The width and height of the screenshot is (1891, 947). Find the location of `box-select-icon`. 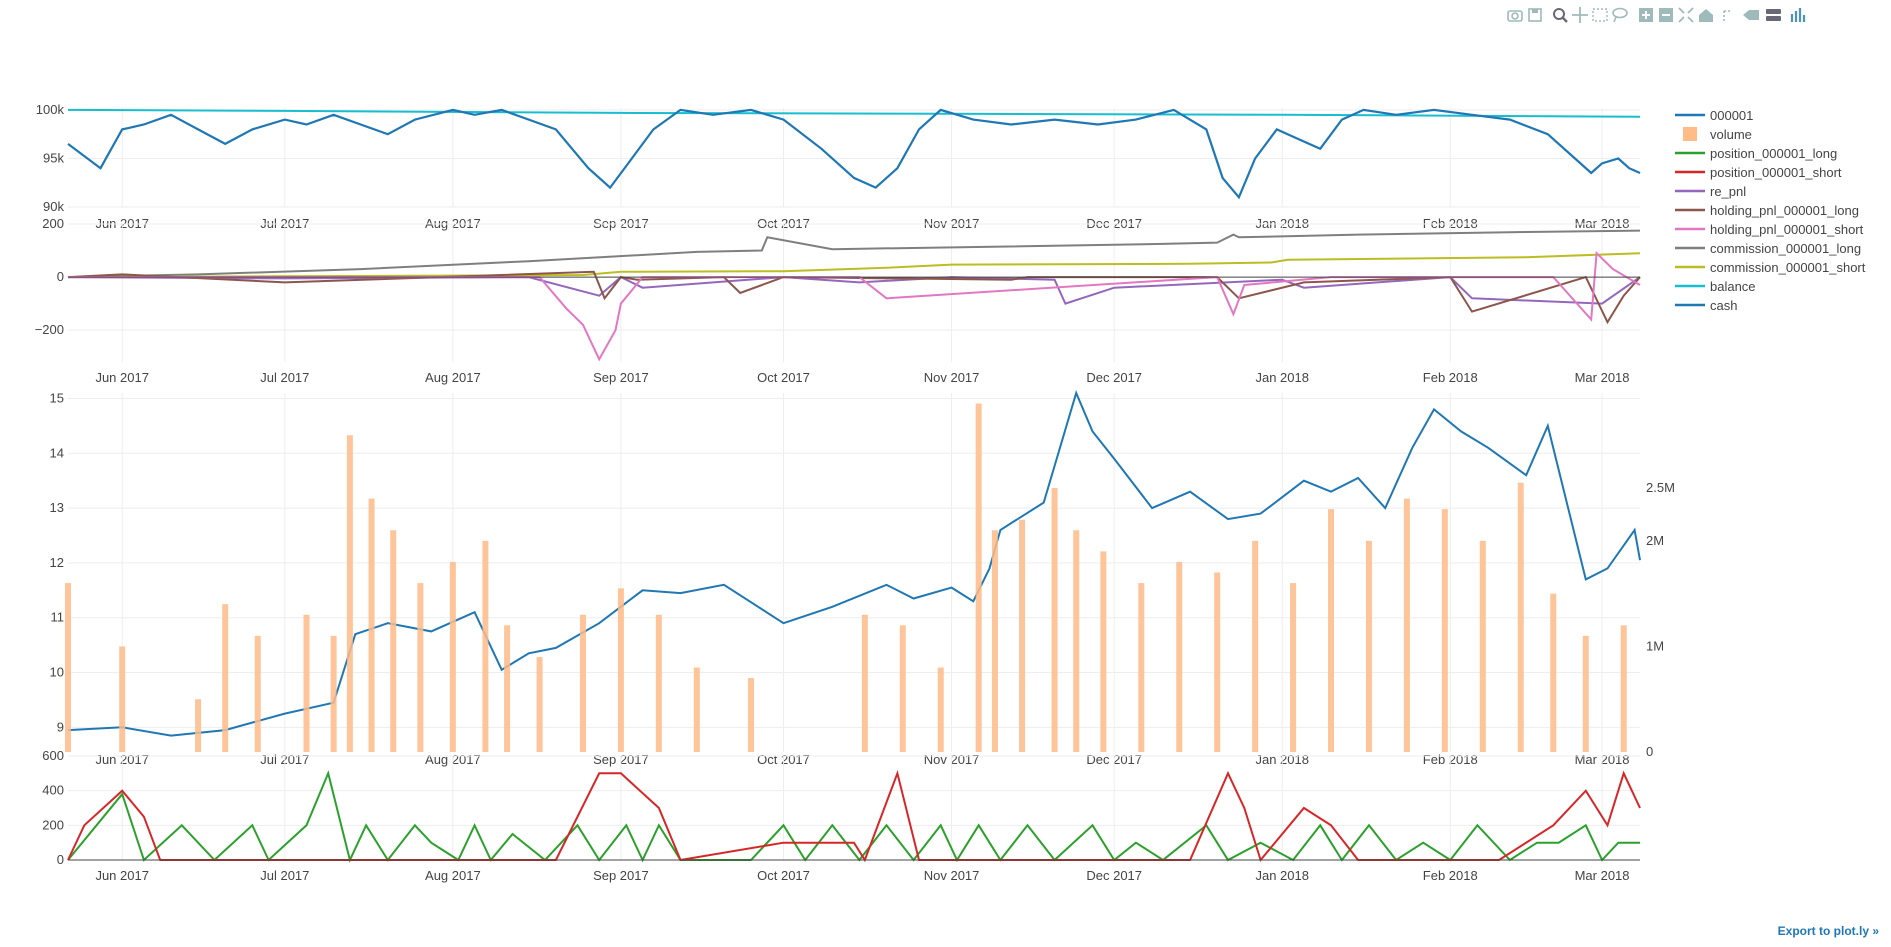

box-select-icon is located at coordinates (1600, 15).